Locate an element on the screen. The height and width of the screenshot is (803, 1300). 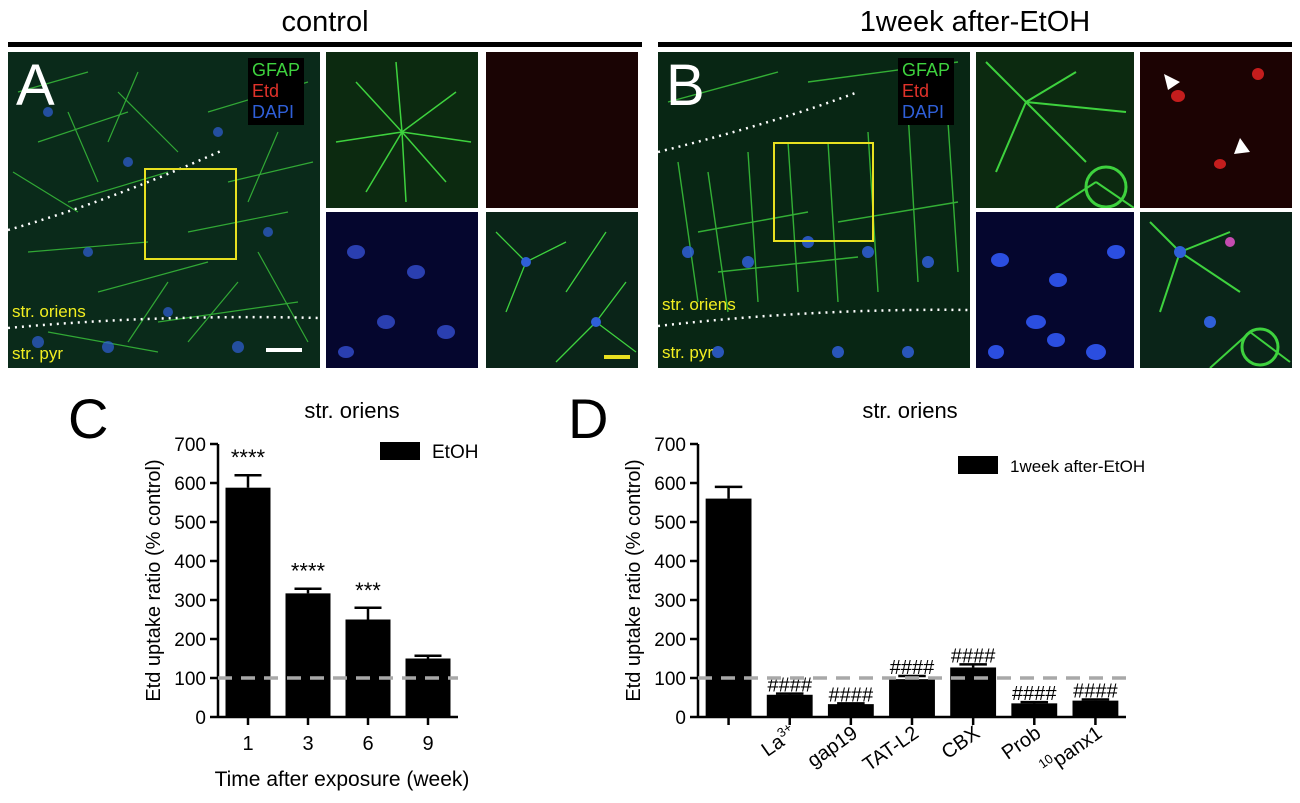
panel-letter: C is located at coordinates (88, 418).